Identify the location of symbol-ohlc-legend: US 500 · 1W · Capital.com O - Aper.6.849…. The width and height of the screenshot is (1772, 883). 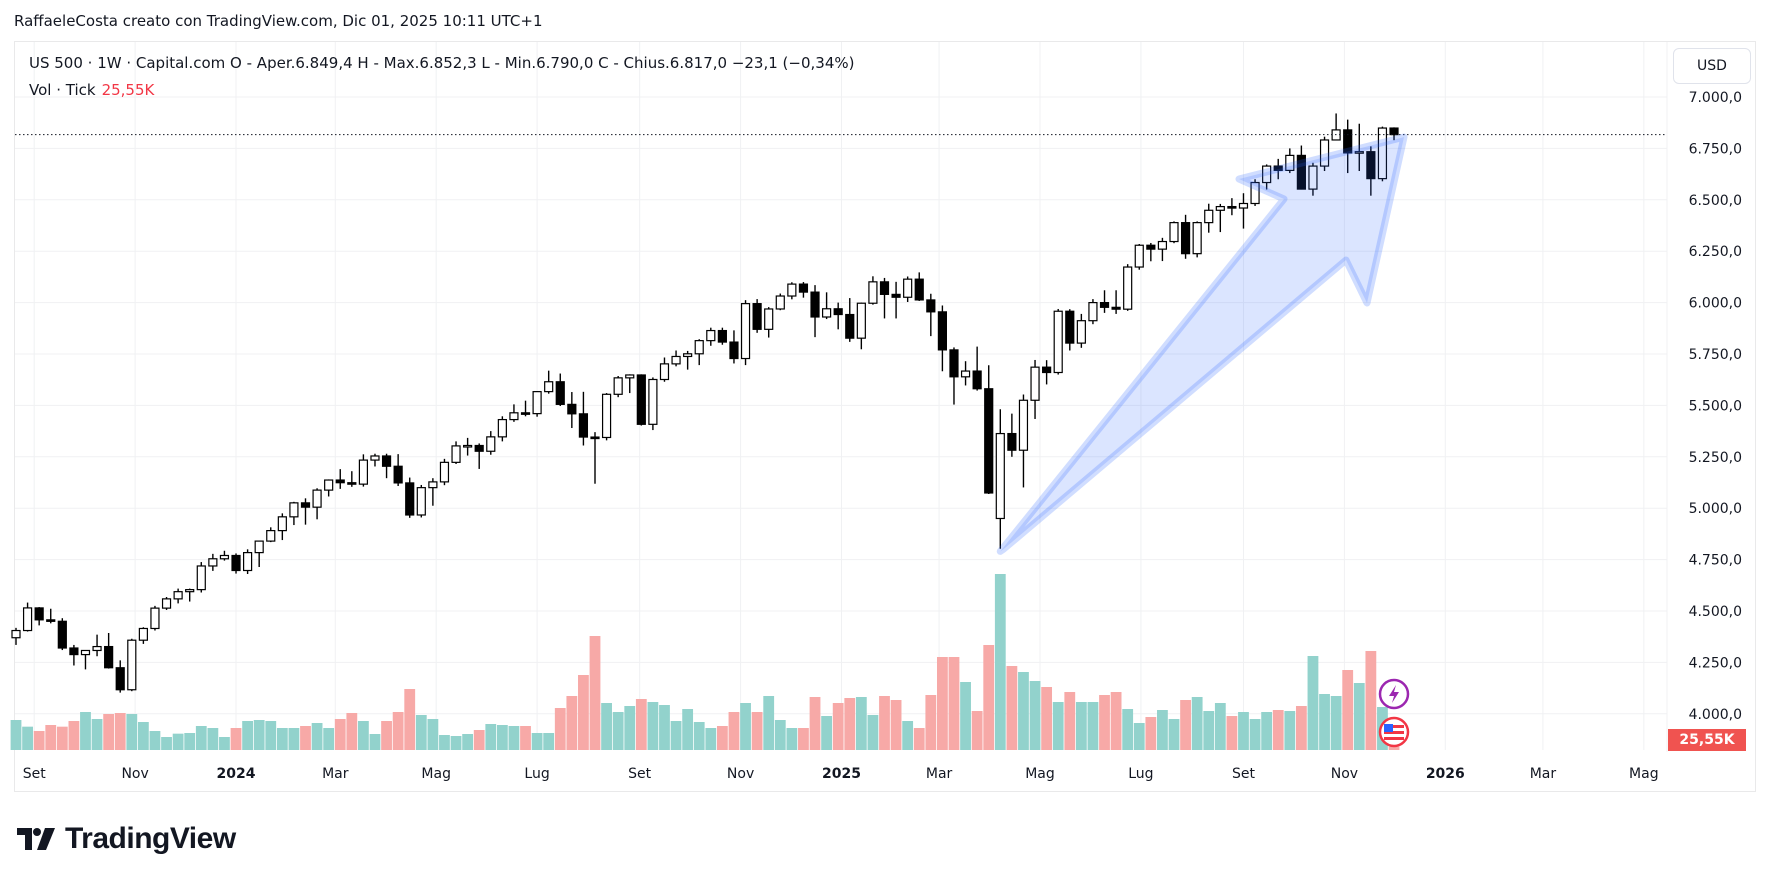
(442, 63).